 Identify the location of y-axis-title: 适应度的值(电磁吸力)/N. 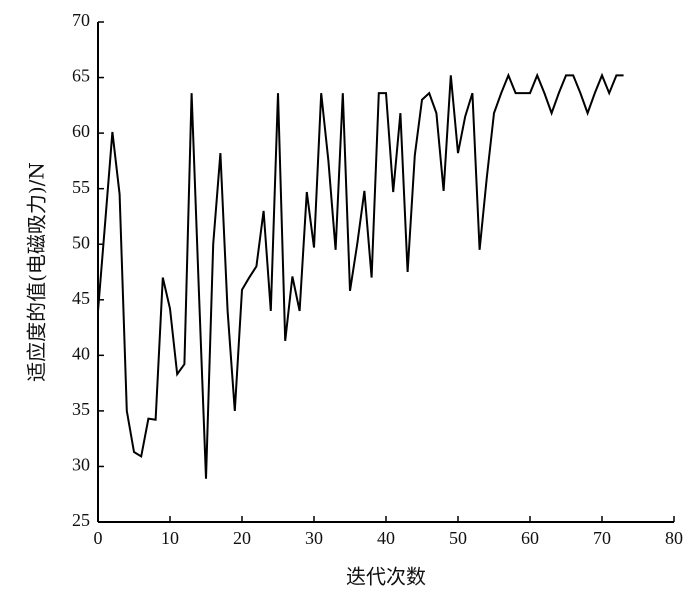
(37, 272).